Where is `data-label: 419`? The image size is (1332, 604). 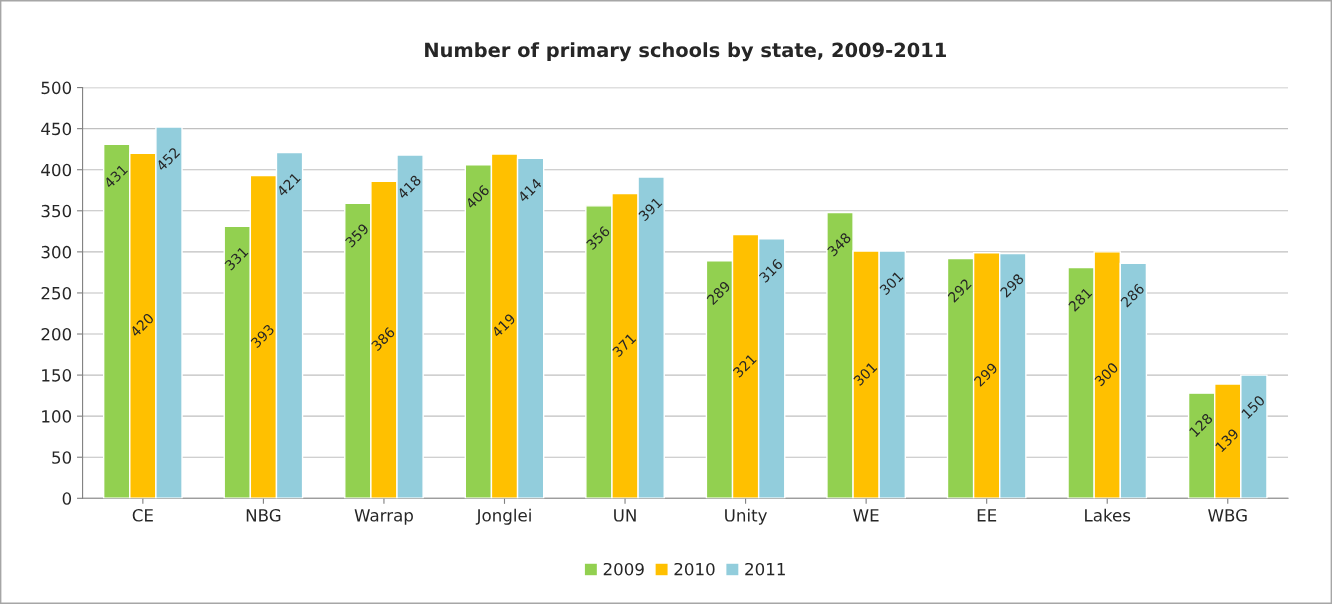
data-label: 419 is located at coordinates (504, 325).